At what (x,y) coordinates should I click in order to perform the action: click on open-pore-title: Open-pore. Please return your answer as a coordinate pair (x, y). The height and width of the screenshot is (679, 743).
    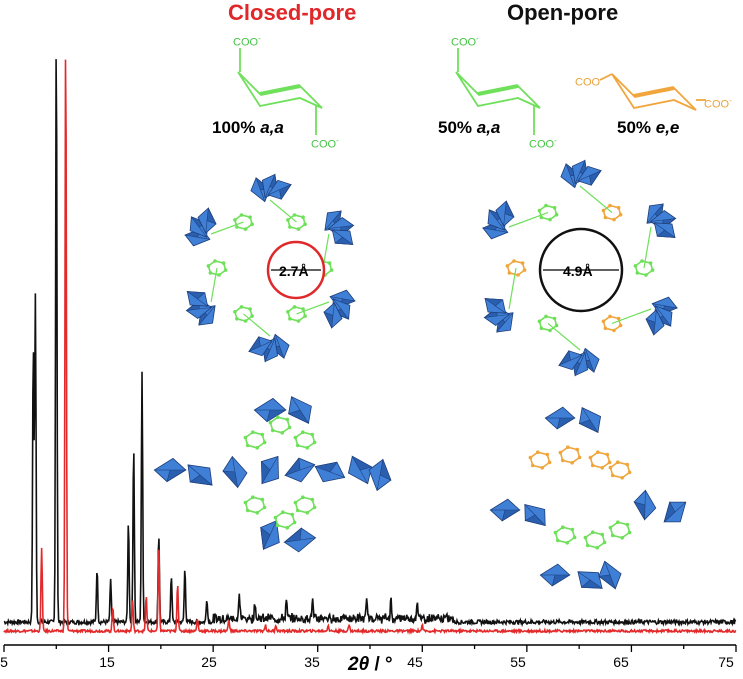
    Looking at the image, I should click on (563, 12).